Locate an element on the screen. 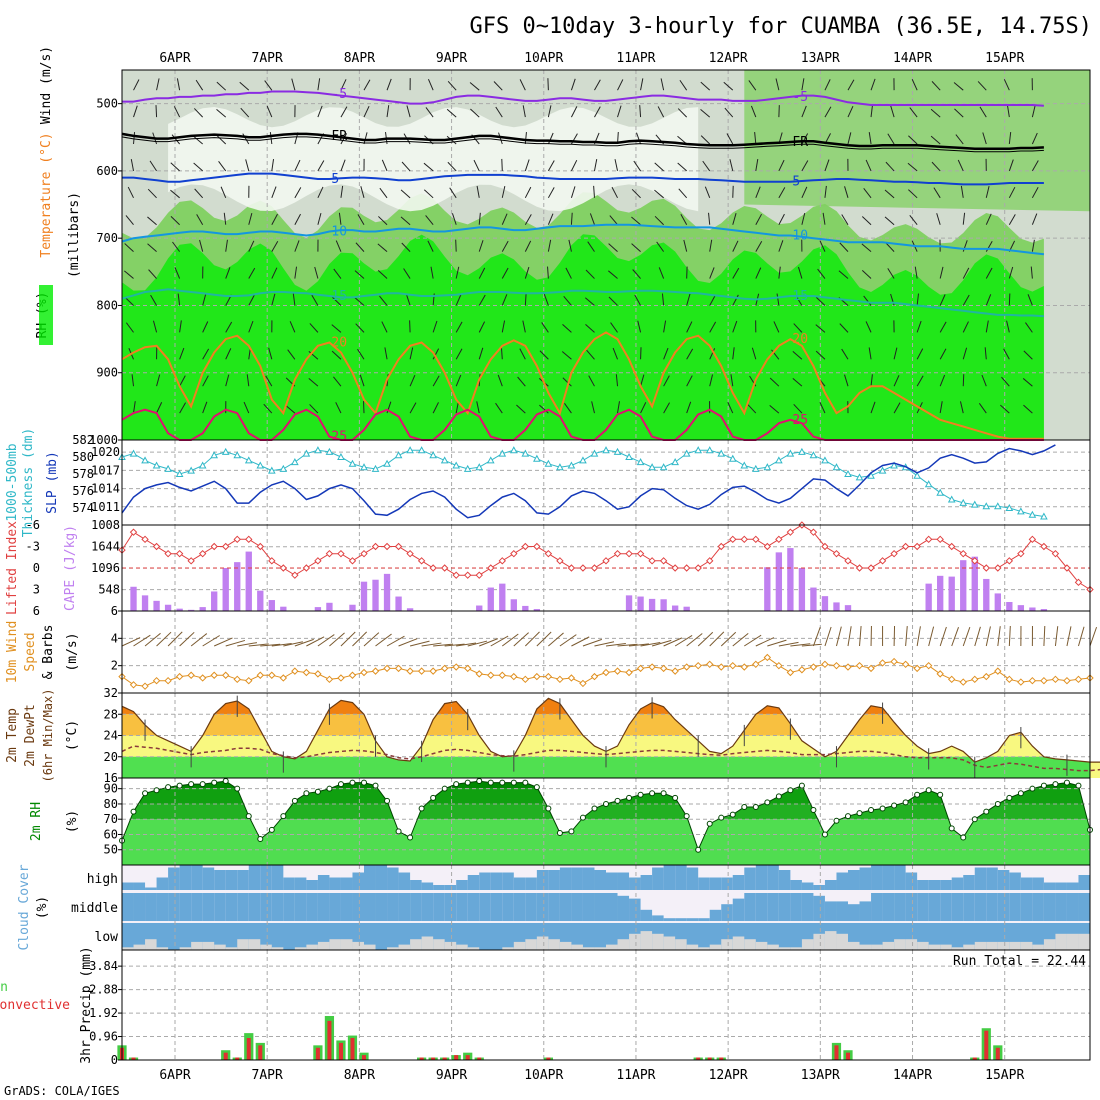 Image resolution: width=1100 pixels, height=1100 pixels. axis-label-wind: Wind (m/s) is located at coordinates (46, 85).